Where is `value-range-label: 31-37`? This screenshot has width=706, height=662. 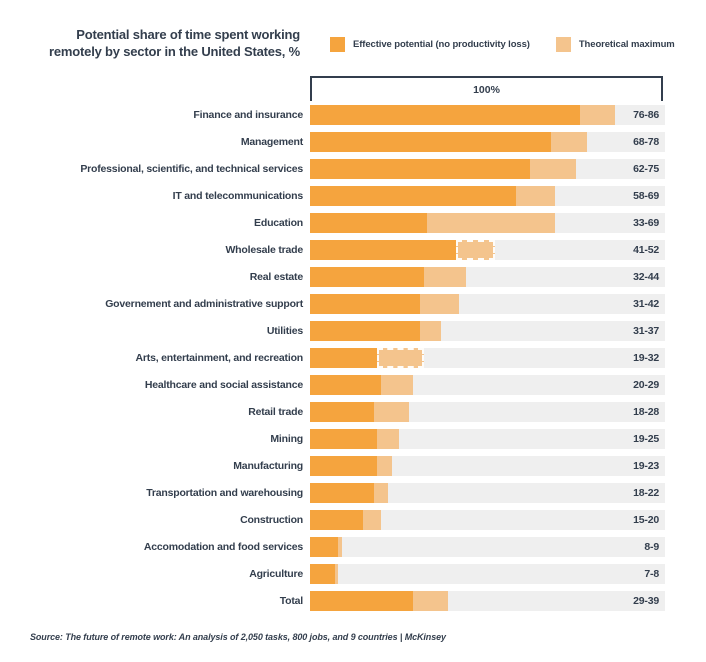
value-range-label: 31-37 is located at coordinates (646, 331).